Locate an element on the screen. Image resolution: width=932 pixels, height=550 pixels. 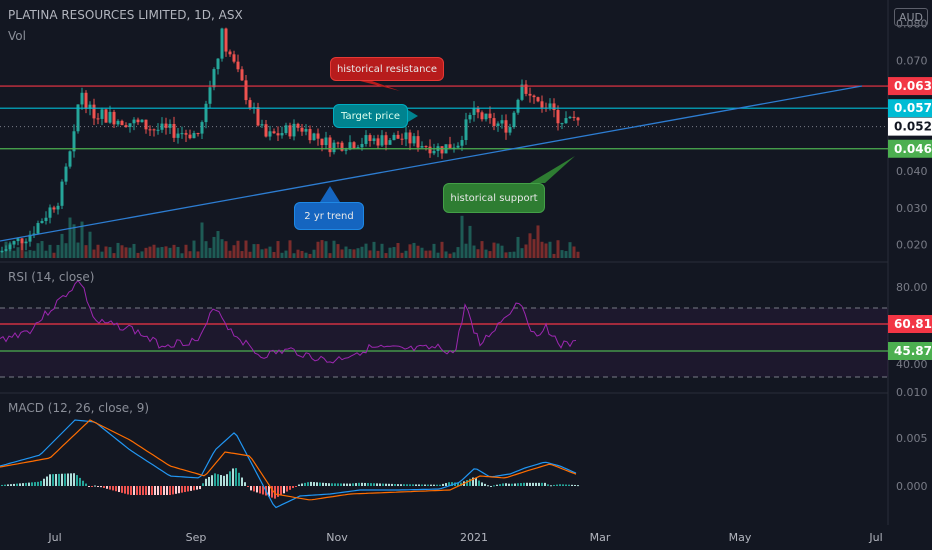
price-tick-label: 0.020 is located at coordinates (912, 245).